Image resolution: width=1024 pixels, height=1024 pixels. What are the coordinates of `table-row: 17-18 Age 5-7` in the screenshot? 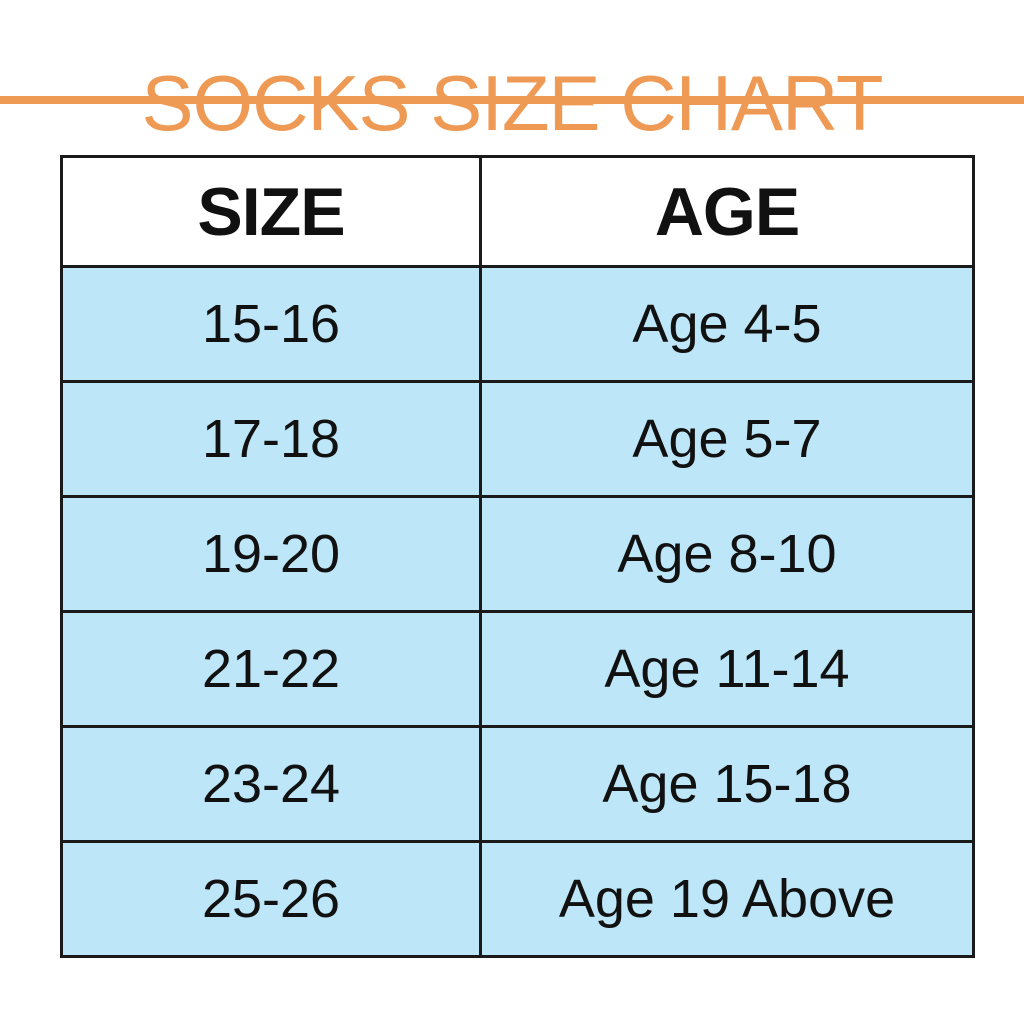 It's located at (517, 439).